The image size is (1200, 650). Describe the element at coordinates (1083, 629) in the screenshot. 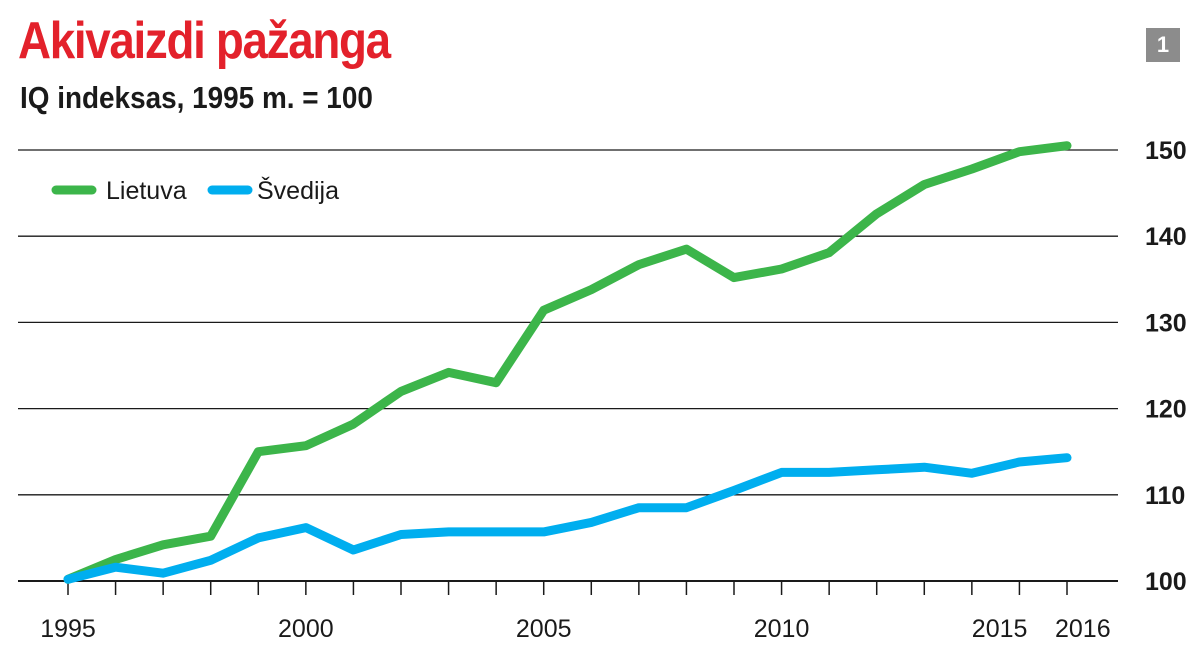

I see `x-tick-label-2016: 2016` at that location.